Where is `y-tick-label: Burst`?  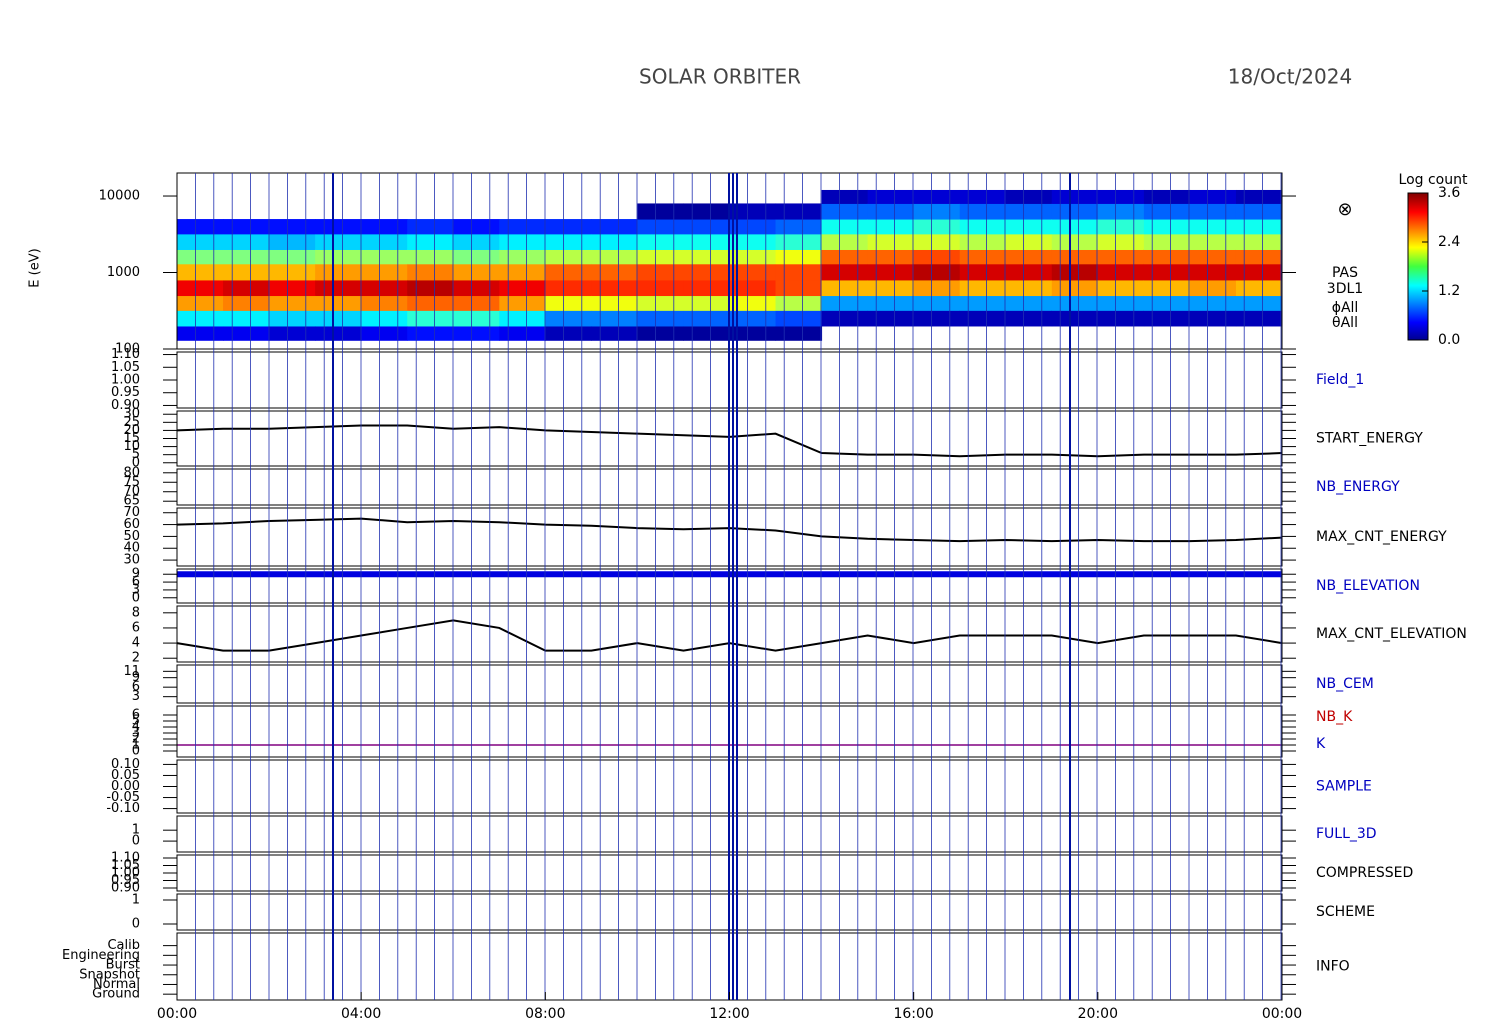 y-tick-label: Burst is located at coordinates (123, 965).